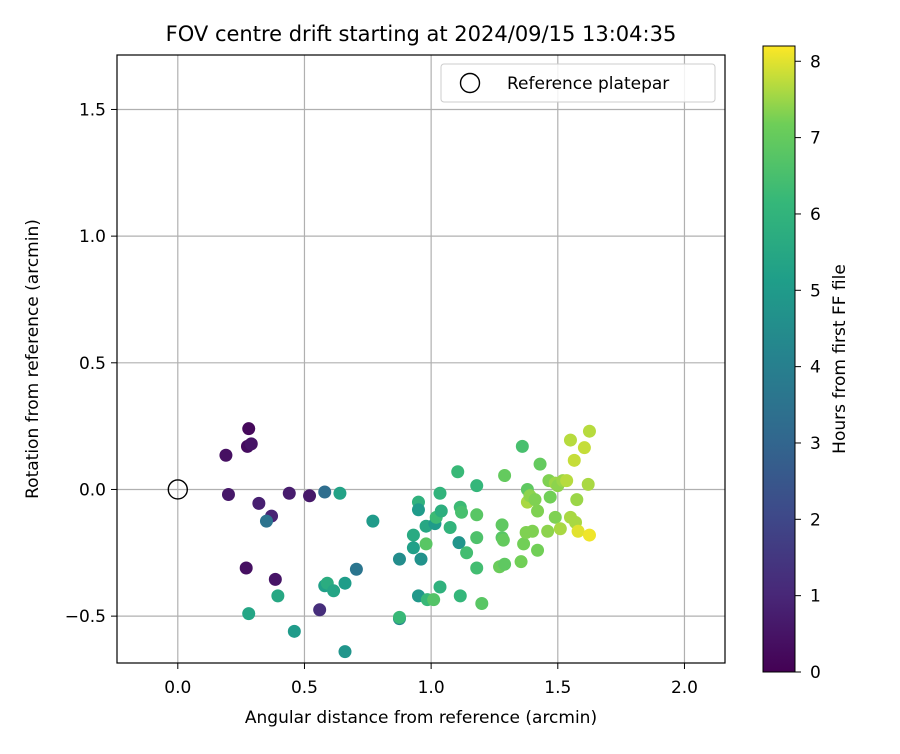 The image size is (900, 754). I want to click on y-tick-label: 0.0, so click(92, 490).